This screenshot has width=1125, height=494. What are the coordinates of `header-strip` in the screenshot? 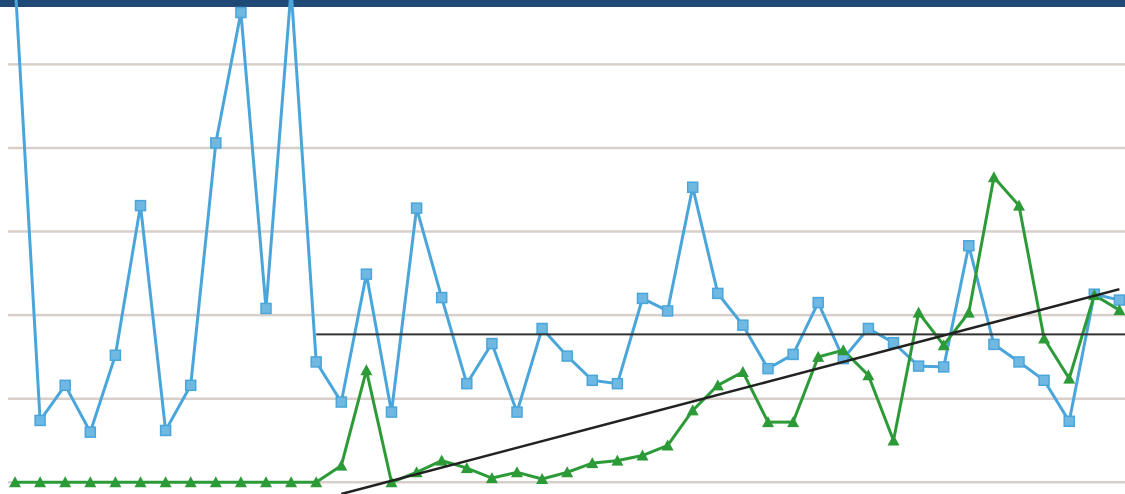 It's located at (562, 3).